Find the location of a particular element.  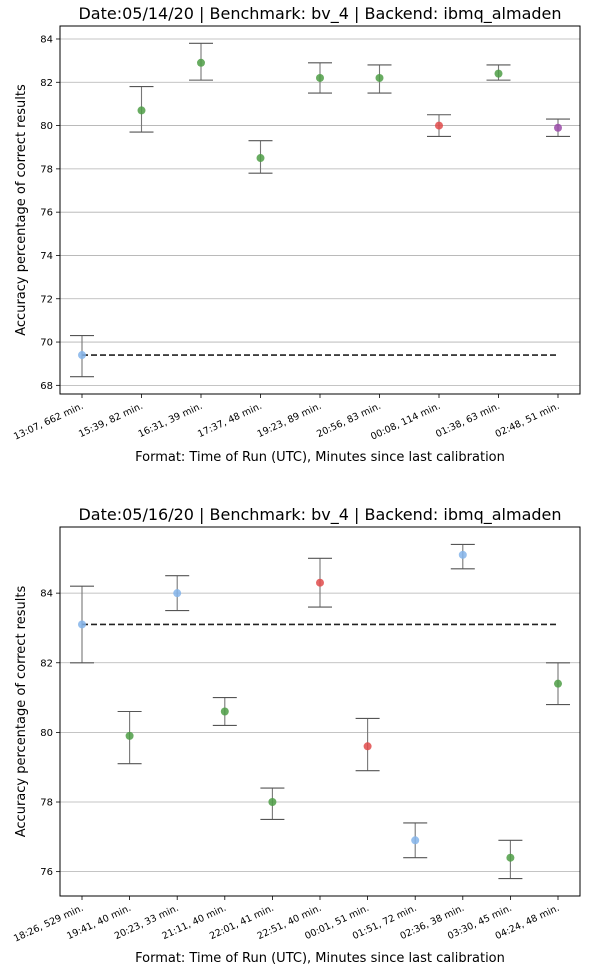

x-tick-label: 15:39, 82 min. is located at coordinates (111, 420).